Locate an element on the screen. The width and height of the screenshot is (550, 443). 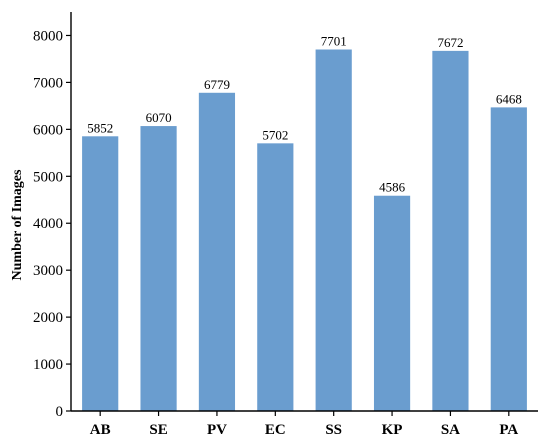
x-tick-label-kp: KP is located at coordinates (392, 430).